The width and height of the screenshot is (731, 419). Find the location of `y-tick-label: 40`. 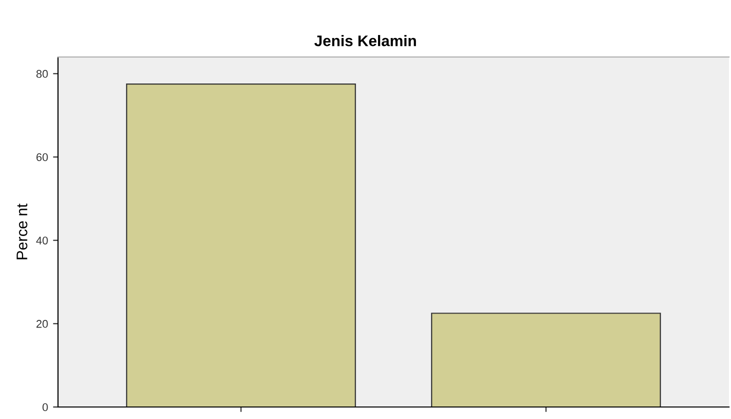

y-tick-label: 40 is located at coordinates (42, 240).